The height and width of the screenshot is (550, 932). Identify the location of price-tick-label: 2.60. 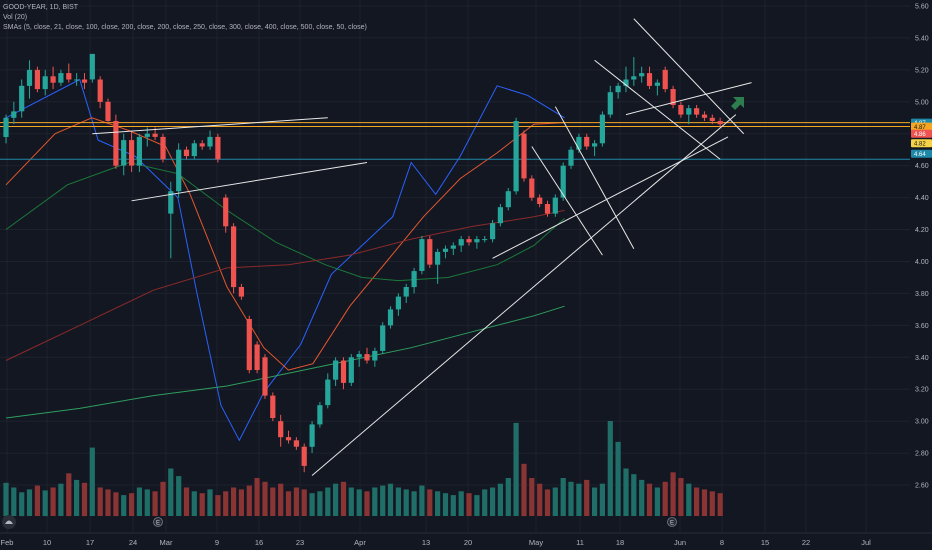
(922, 486).